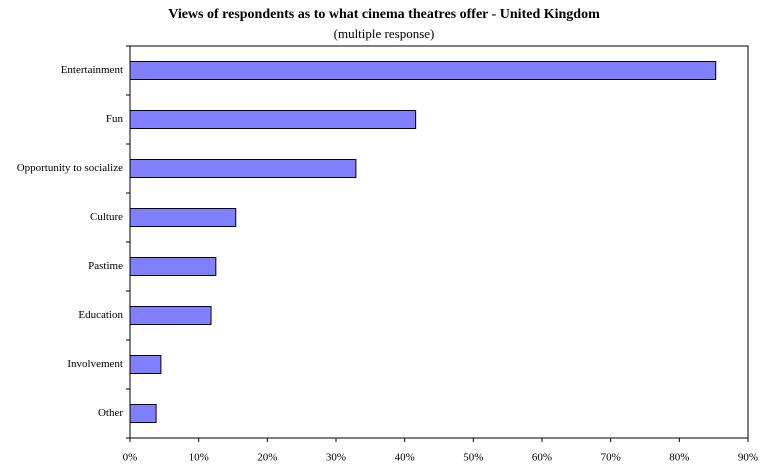 Image resolution: width=766 pixels, height=472 pixels. I want to click on x-tick-label: 40%, so click(405, 458).